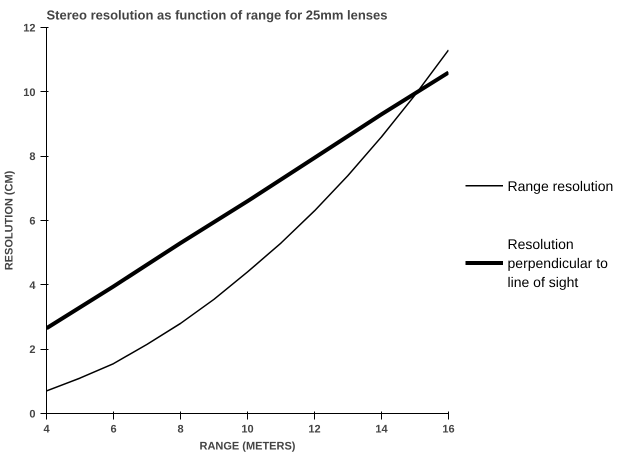  I want to click on y-axis-title: RESOLUTION (CM), so click(9, 220).